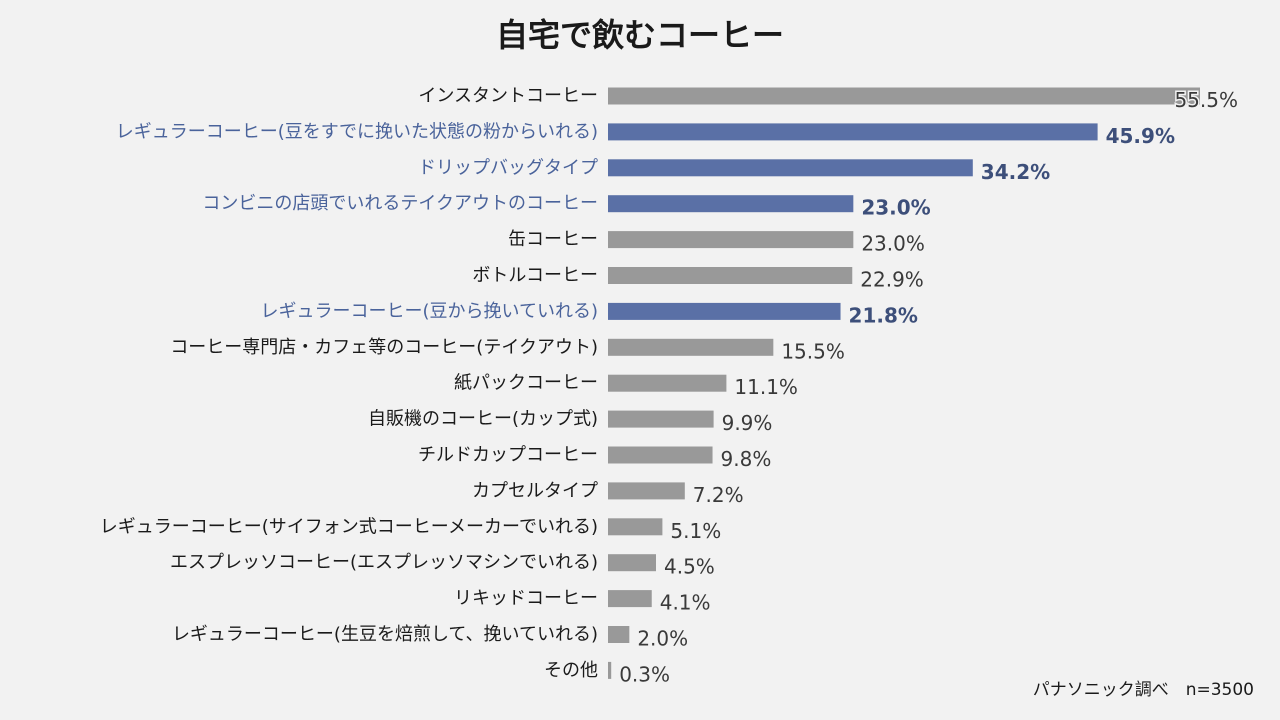  What do you see at coordinates (349, 526) in the screenshot?
I see `category-label: レギュラーコーヒー(サイフォン式コーヒーメーカーでいれる)` at bounding box center [349, 526].